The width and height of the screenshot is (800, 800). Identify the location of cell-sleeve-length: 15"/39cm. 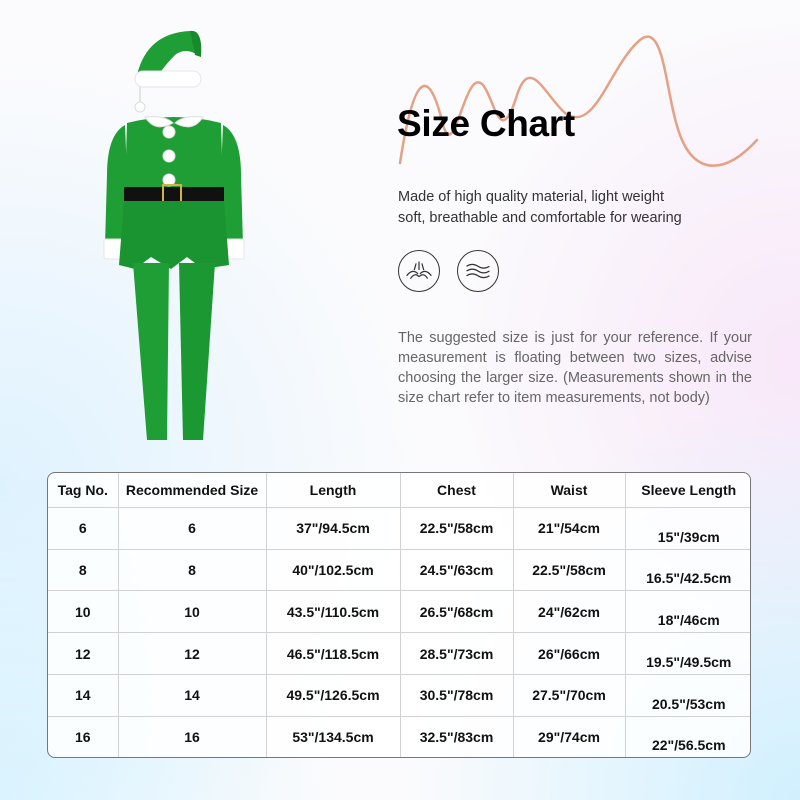
(687, 528).